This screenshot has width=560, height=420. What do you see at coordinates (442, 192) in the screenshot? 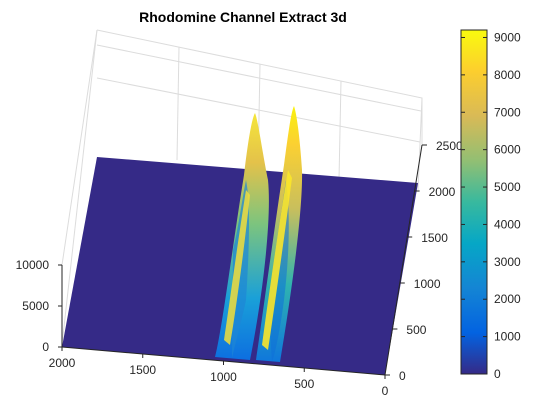
I see `y-tick-label: 2000` at bounding box center [442, 192].